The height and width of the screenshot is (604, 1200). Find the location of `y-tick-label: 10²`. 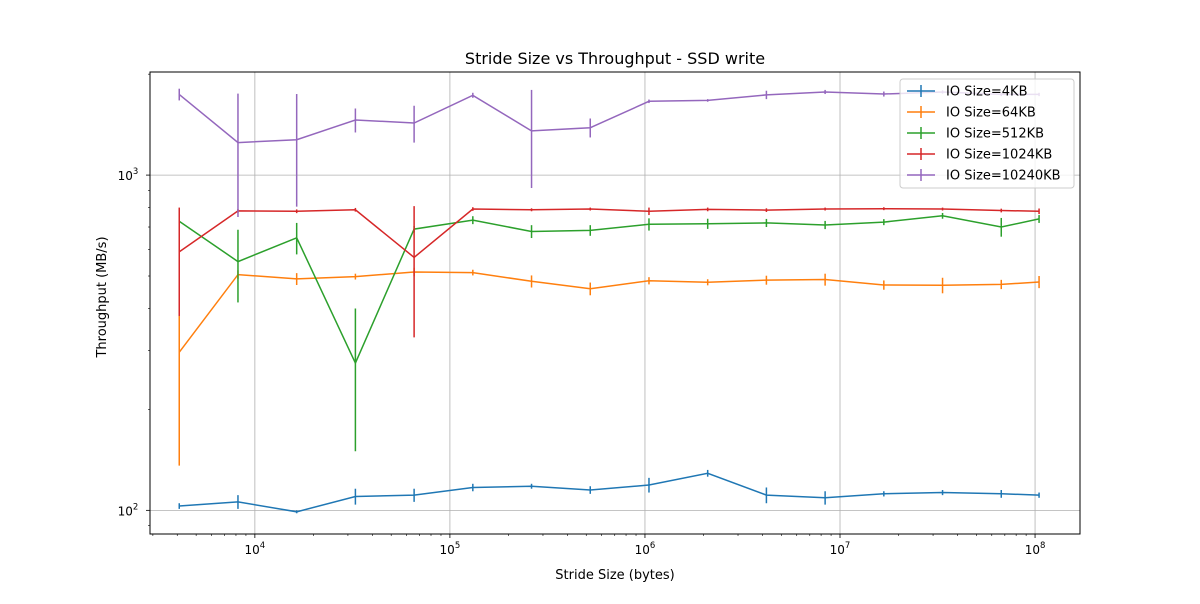

y-tick-label: 10² is located at coordinates (128, 510).